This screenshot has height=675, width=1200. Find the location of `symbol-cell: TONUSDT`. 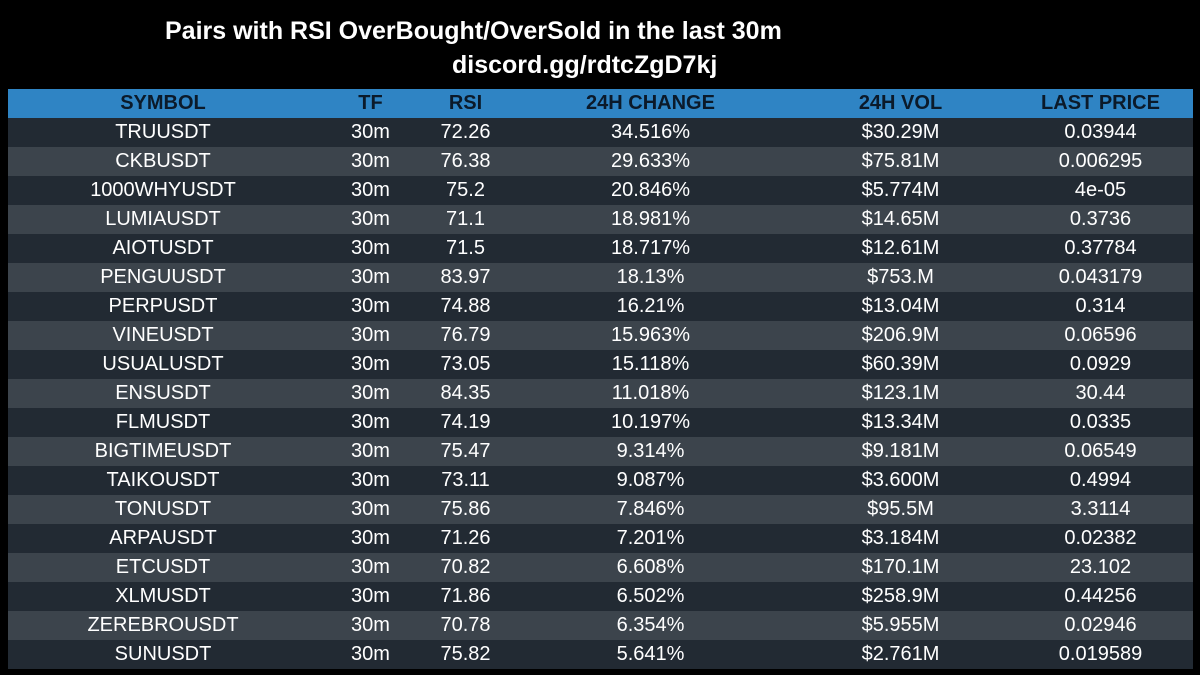

symbol-cell: TONUSDT is located at coordinates (163, 509).